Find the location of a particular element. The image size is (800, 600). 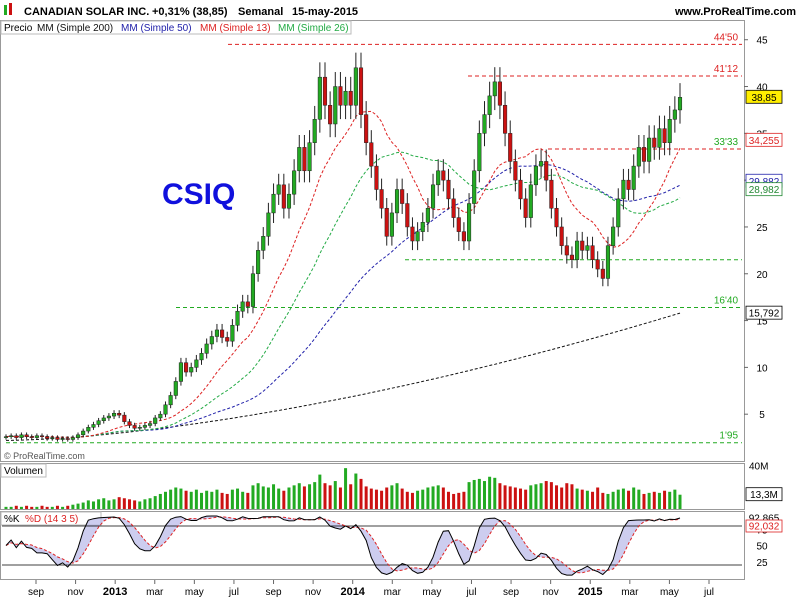

price-change: +0,31% (38,85) is located at coordinates (190, 12).